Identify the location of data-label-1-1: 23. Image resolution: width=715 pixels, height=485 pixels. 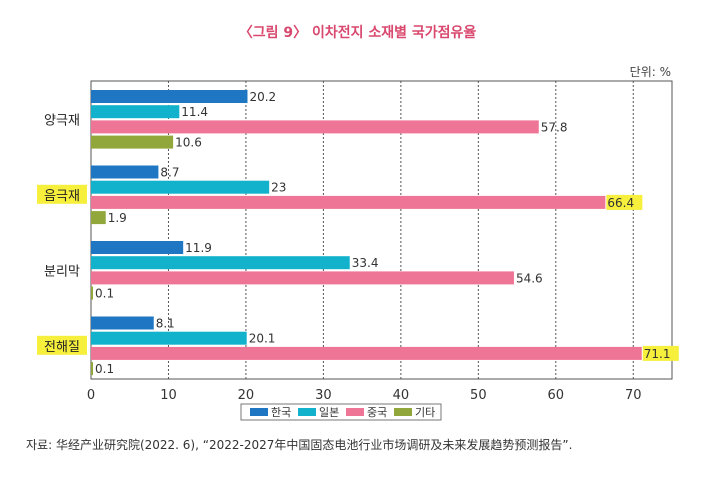
(278, 188).